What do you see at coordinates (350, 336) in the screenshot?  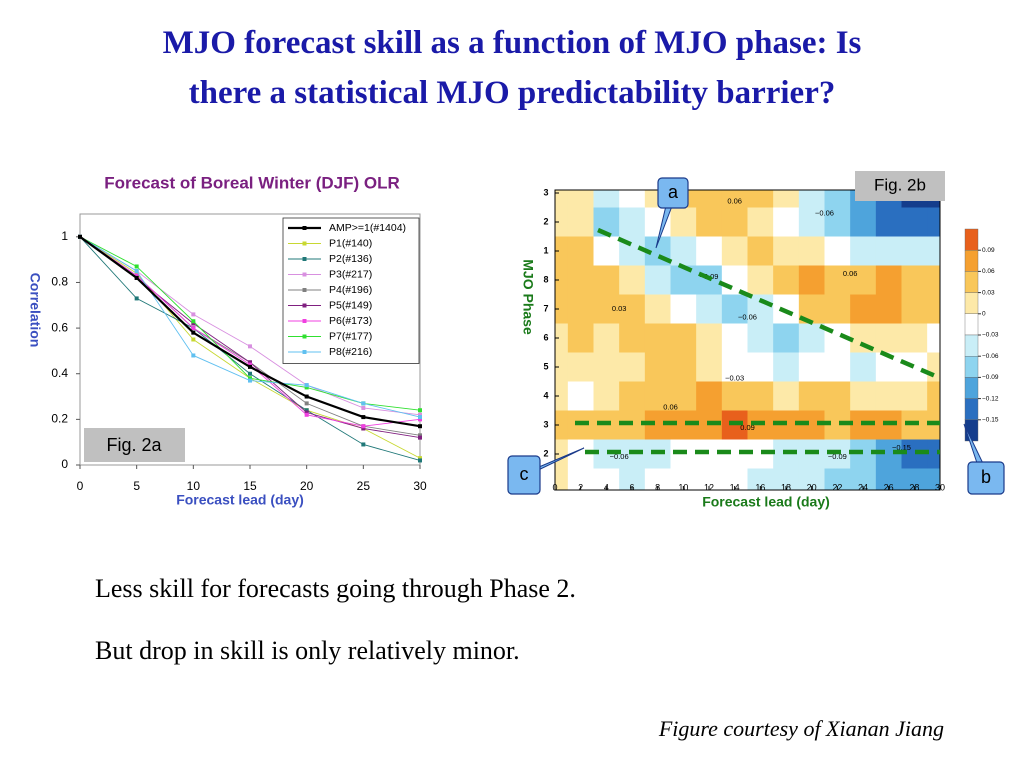 I see `legend-label: P7(#177)` at bounding box center [350, 336].